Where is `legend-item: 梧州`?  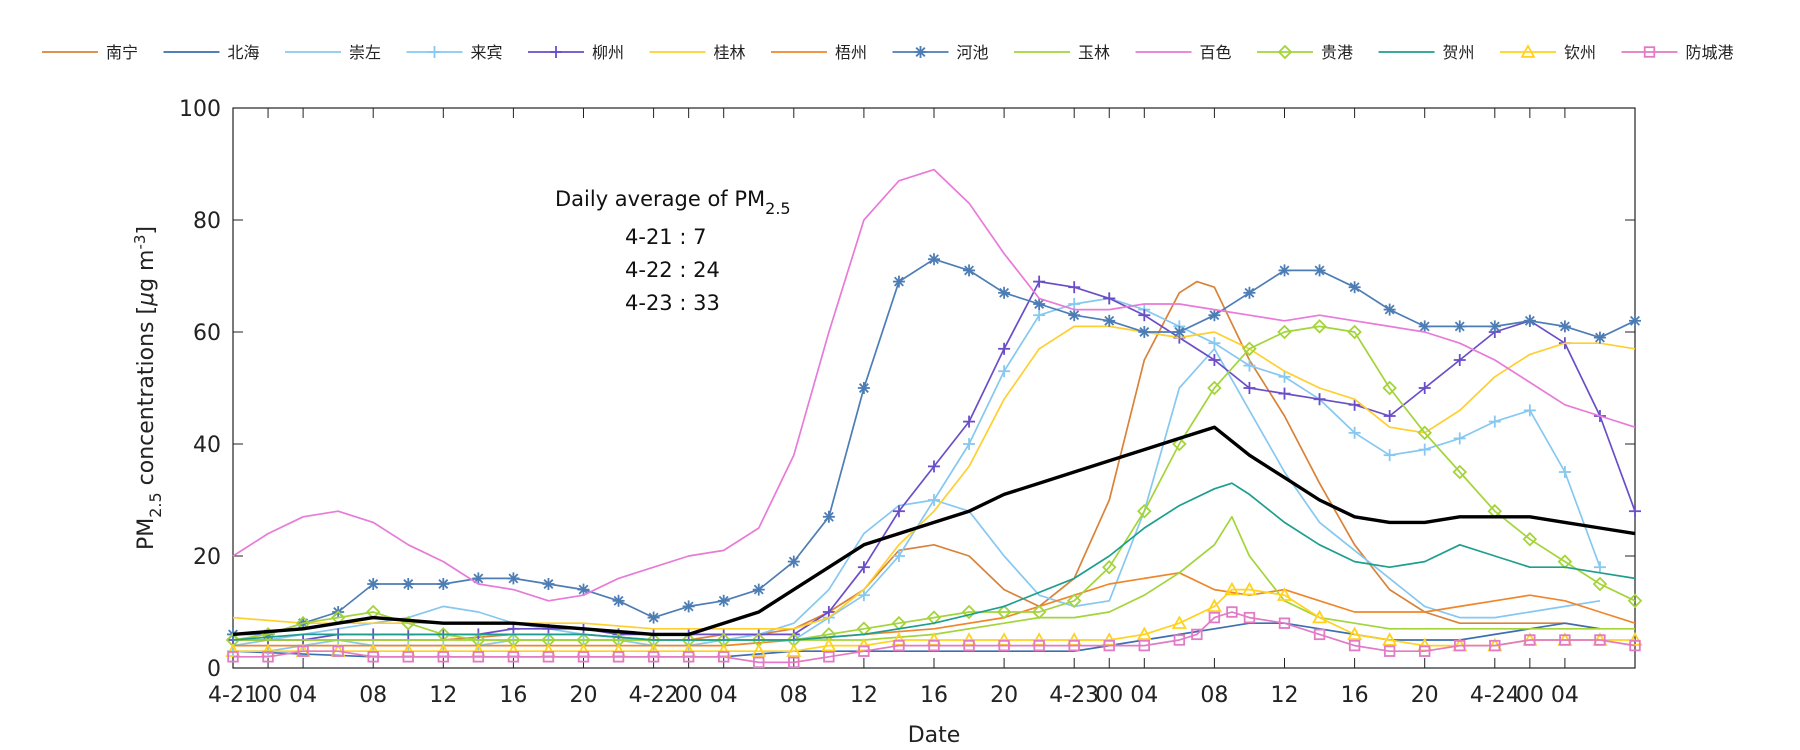
legend-item: 梧州 is located at coordinates (819, 52).